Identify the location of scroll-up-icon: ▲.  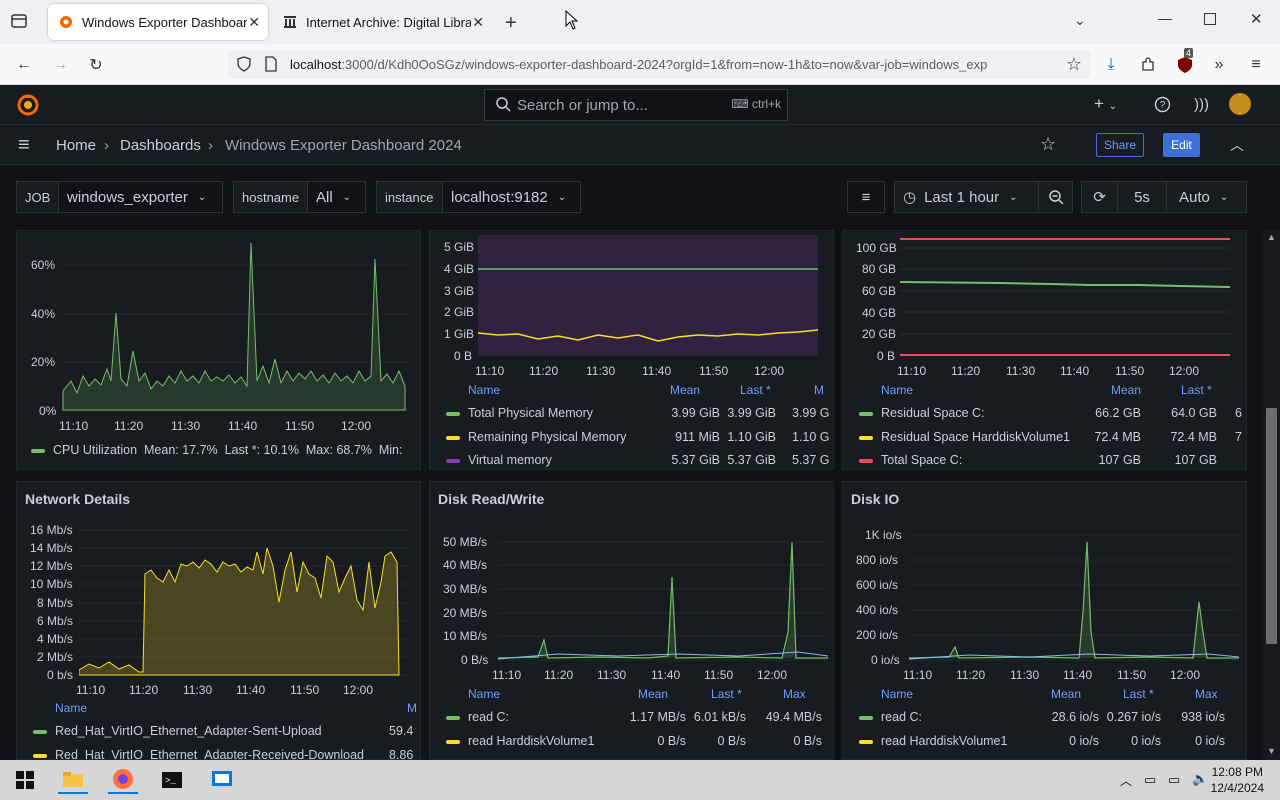
(1271, 237).